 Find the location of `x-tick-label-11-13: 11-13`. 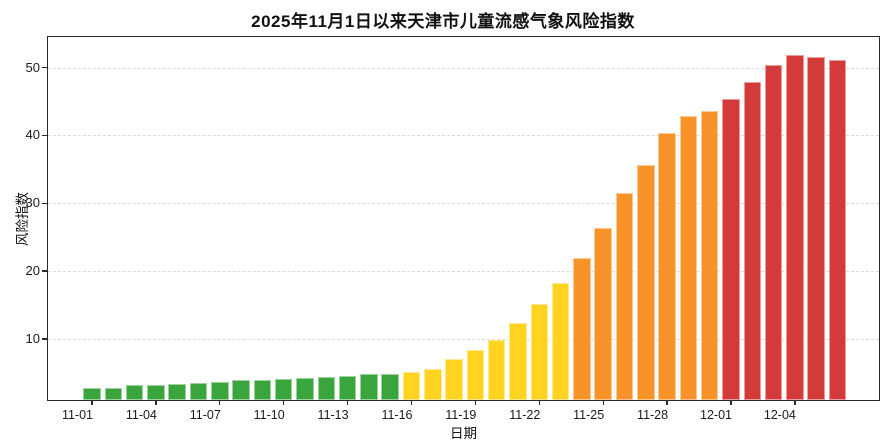

x-tick-label-11-13: 11-13 is located at coordinates (333, 415).